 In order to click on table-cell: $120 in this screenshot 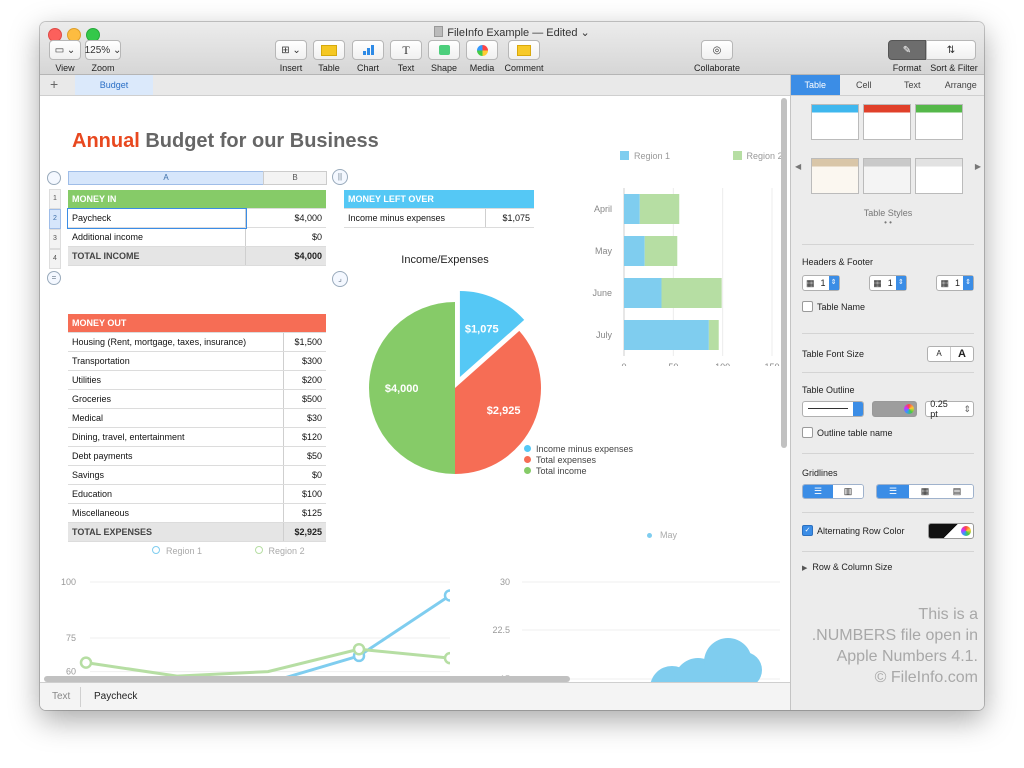, I will do `click(304, 437)`.